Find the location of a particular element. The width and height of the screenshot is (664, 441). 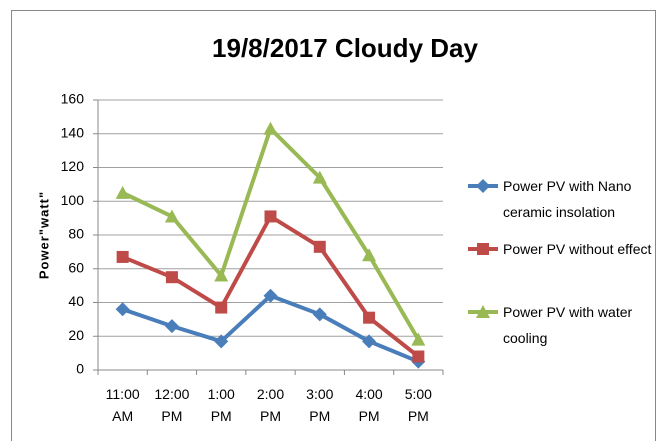

x-tick-label: 2:00 PM is located at coordinates (270, 405).